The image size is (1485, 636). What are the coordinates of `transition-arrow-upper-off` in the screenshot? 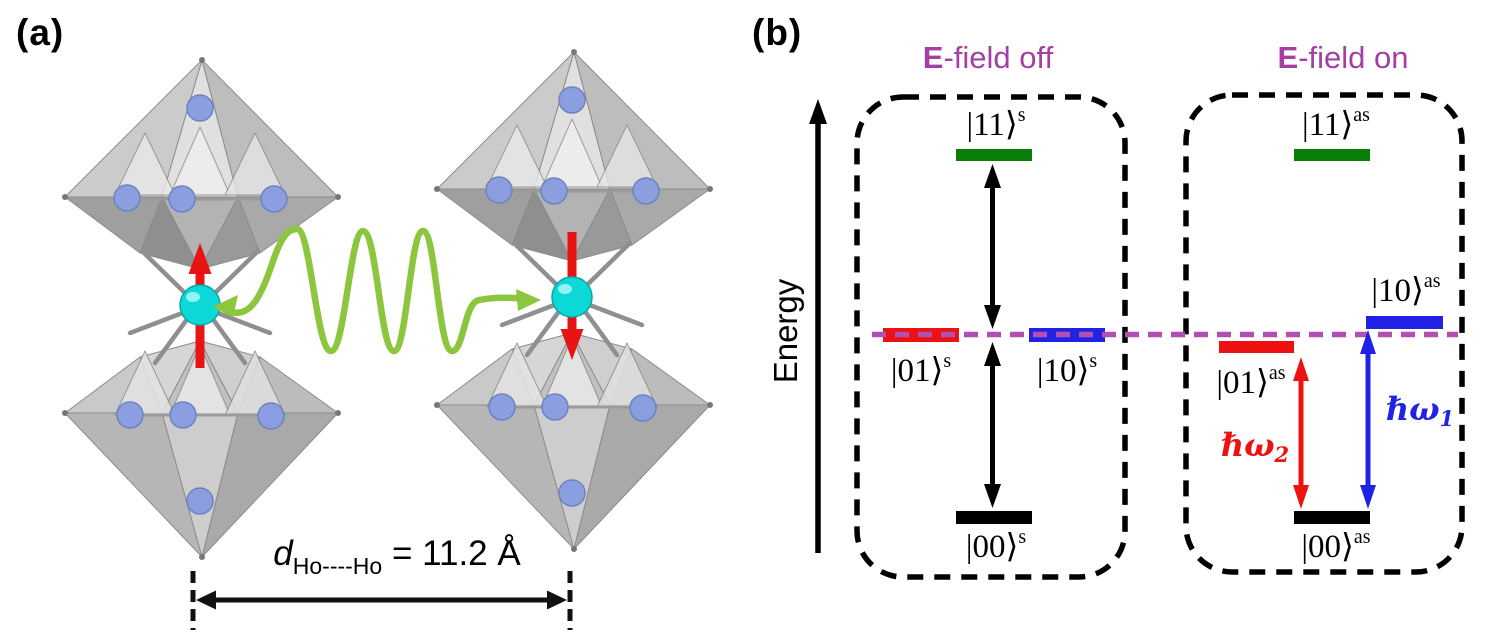 It's located at (992, 246).